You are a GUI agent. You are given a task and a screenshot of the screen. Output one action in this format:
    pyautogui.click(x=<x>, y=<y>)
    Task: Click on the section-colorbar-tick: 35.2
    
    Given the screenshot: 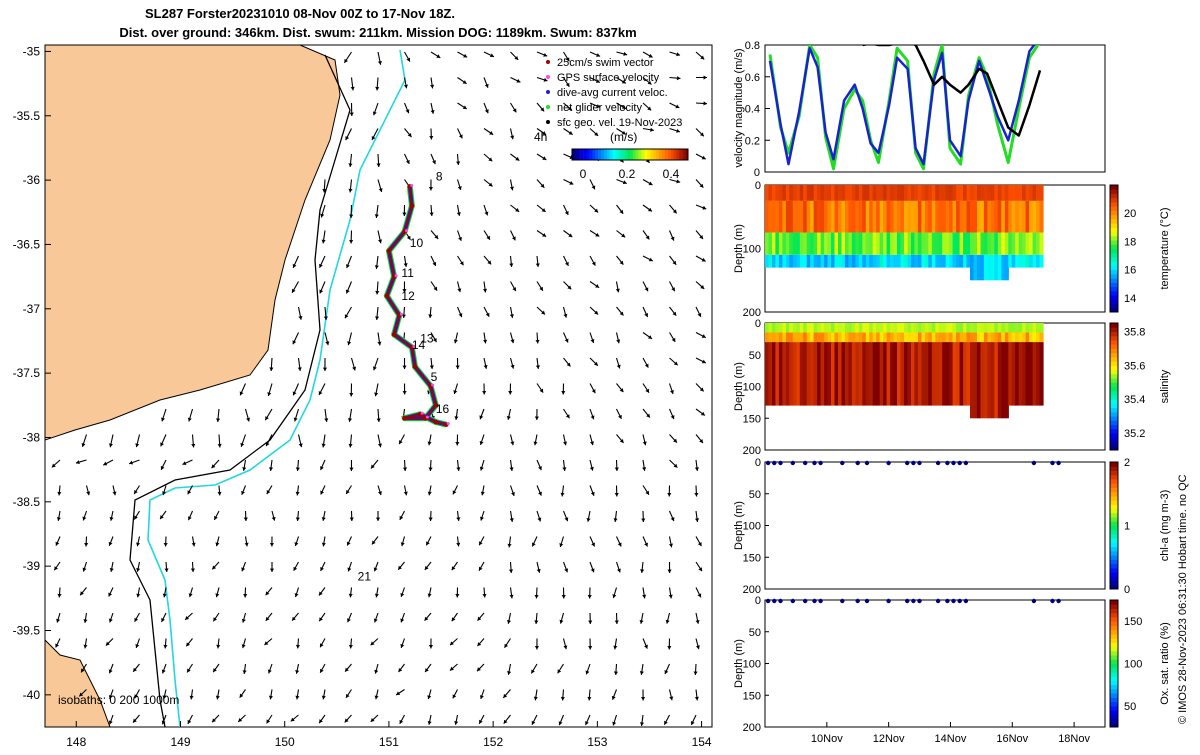 What is the action you would take?
    pyautogui.click(x=1134, y=434)
    